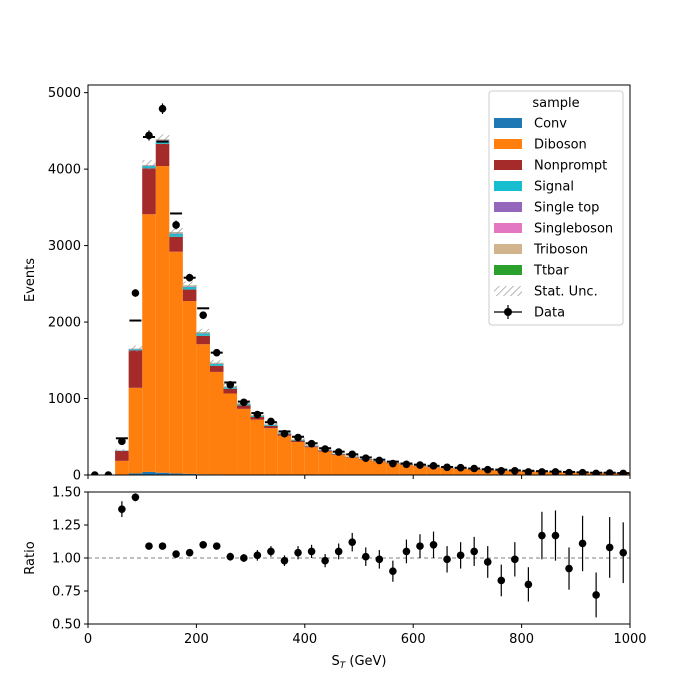 The image size is (700, 700). I want to click on x-tick-label: 1000, so click(629, 639).